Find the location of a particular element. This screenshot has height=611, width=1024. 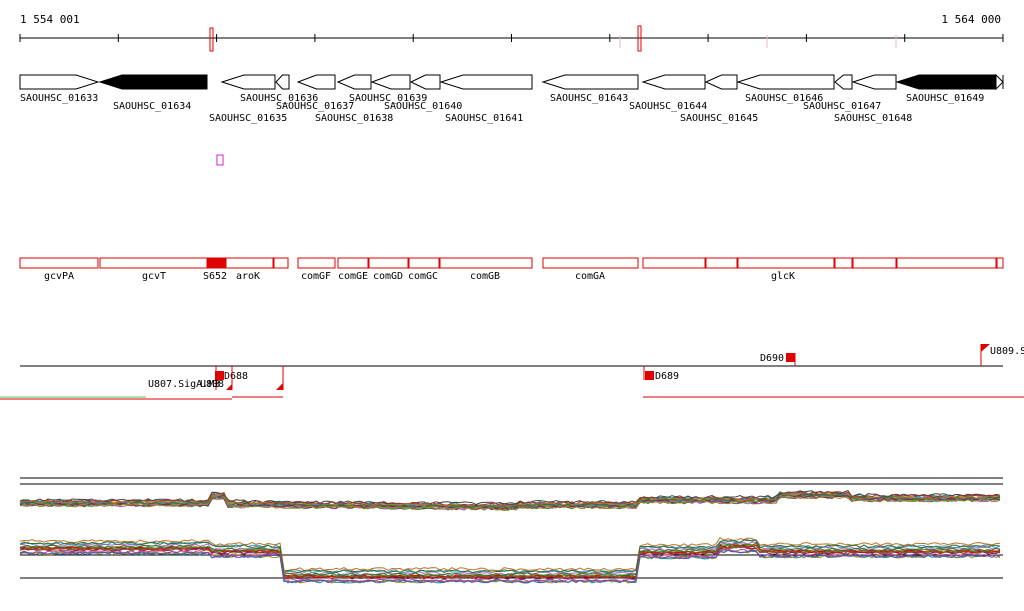

transcript-label: D689 is located at coordinates (667, 376).